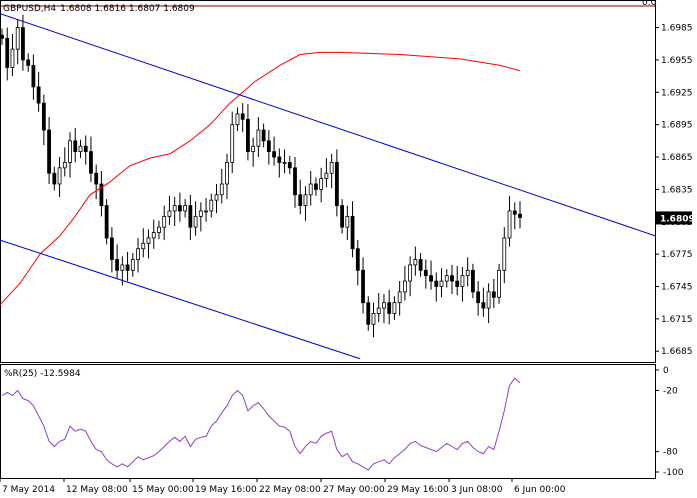 This screenshot has width=697, height=498. Describe the element at coordinates (28, 490) in the screenshot. I see `time-tick-label-0: 7 May 2014` at that location.